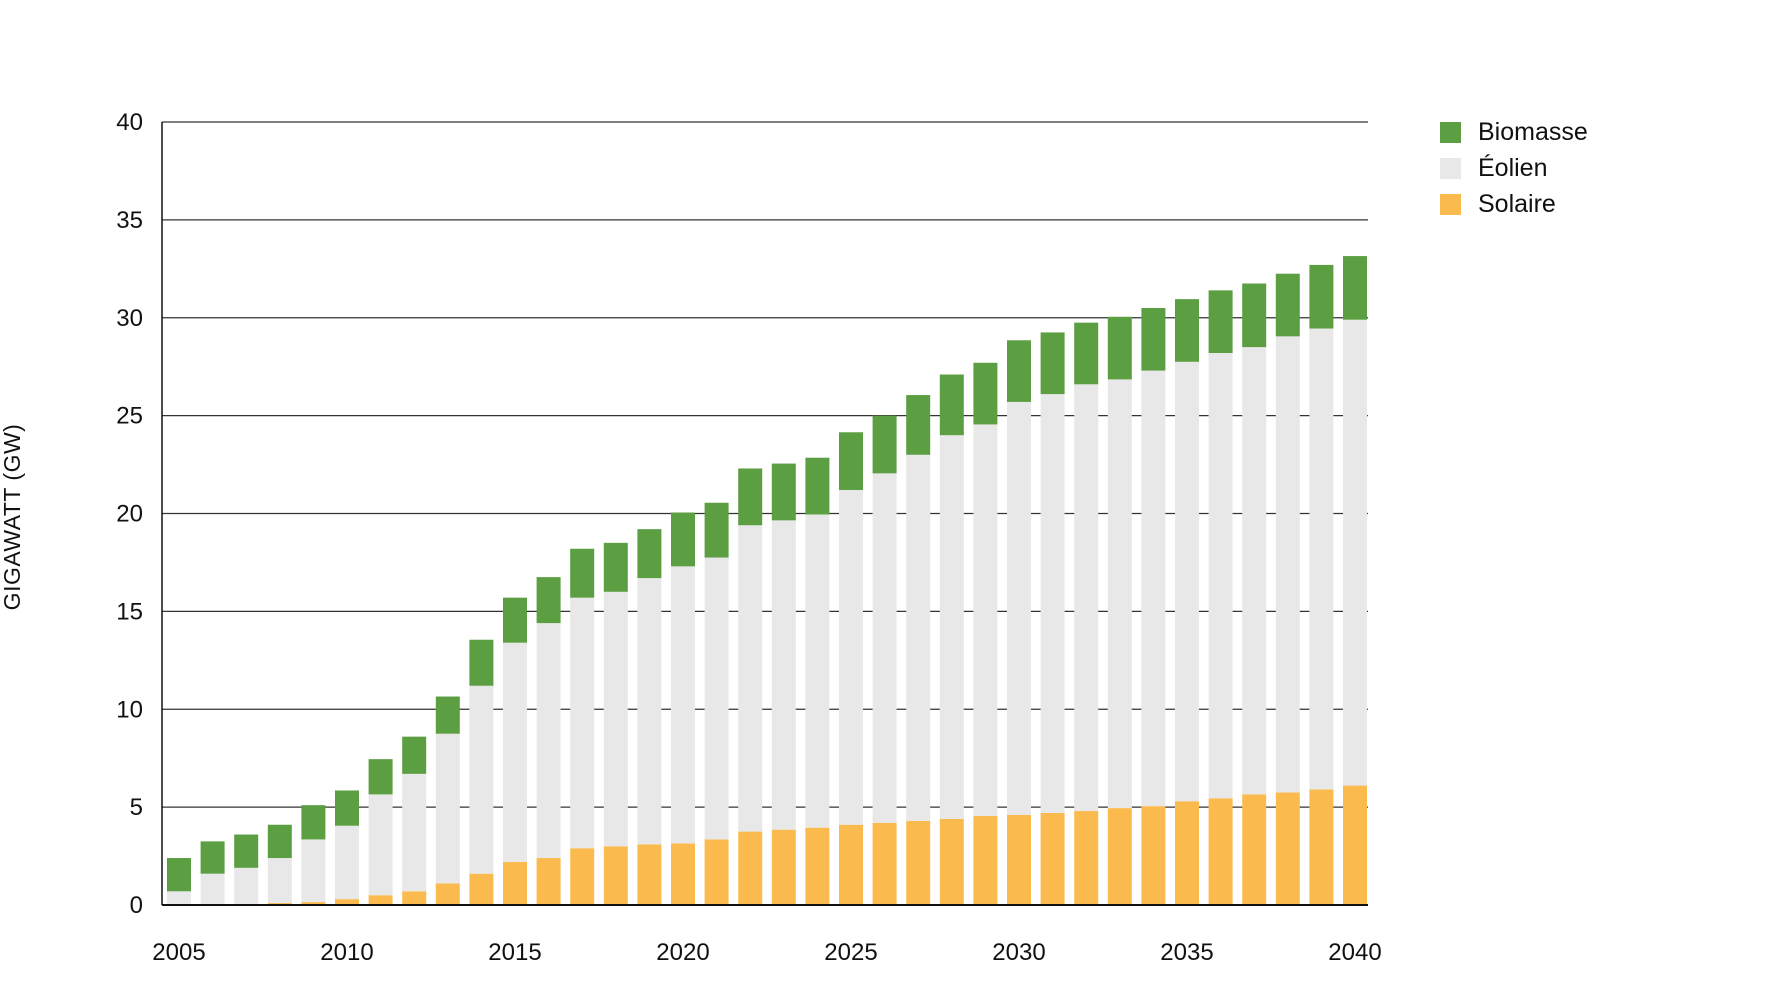 The height and width of the screenshot is (1000, 1780). What do you see at coordinates (918, 637) in the screenshot?
I see `bar-segment-eolien-2027` at bounding box center [918, 637].